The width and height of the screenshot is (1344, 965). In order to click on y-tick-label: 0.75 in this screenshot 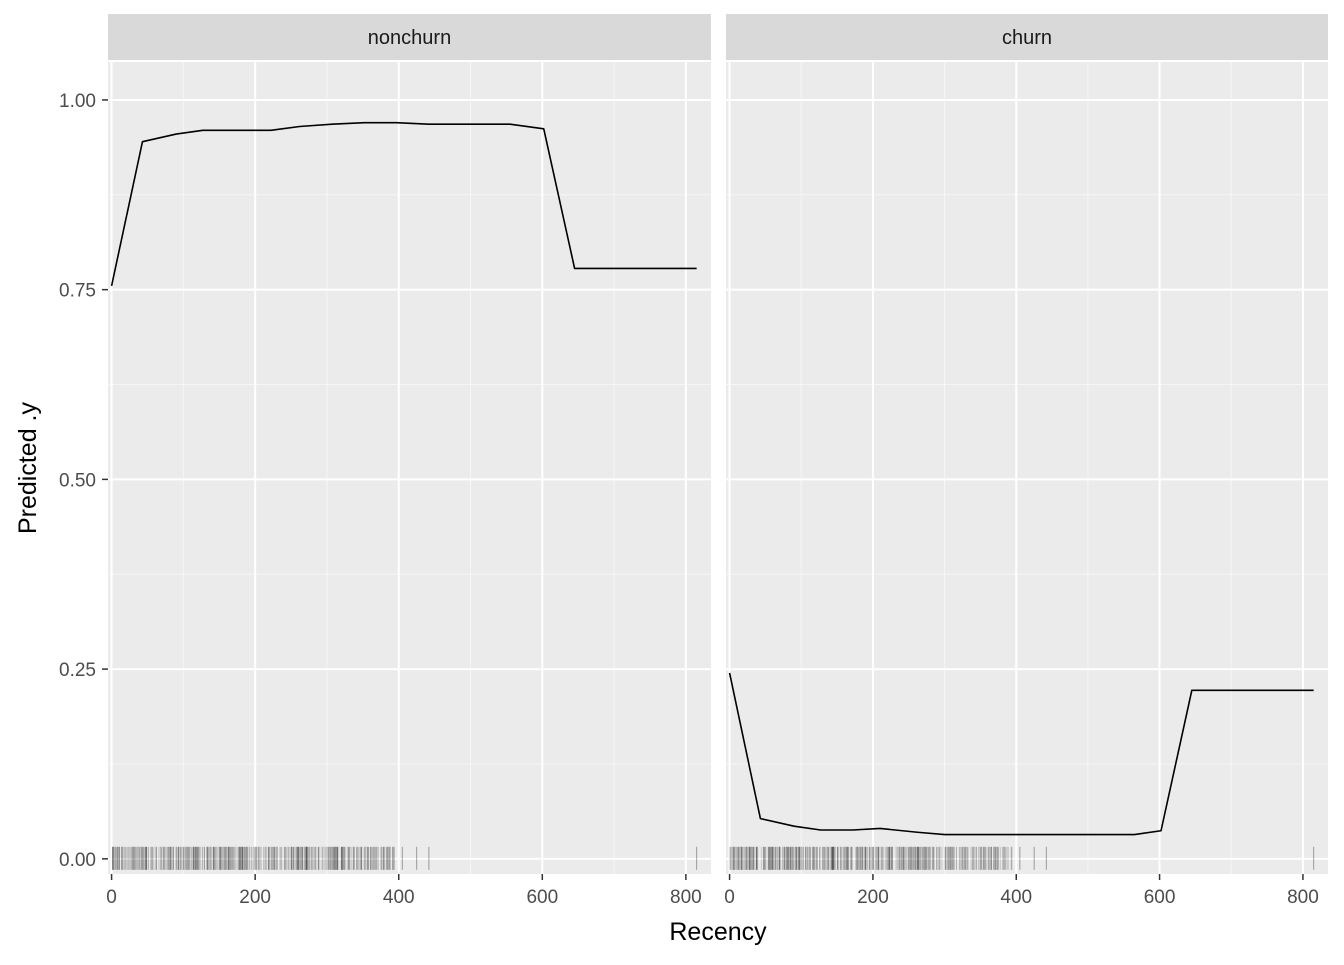, I will do `click(77, 291)`.